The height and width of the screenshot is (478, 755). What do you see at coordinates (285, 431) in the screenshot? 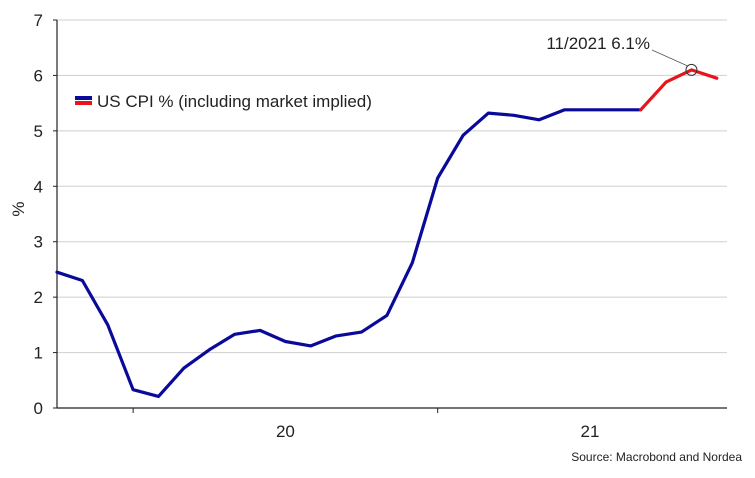
I see `x-tick-label-20: 20` at bounding box center [285, 431].